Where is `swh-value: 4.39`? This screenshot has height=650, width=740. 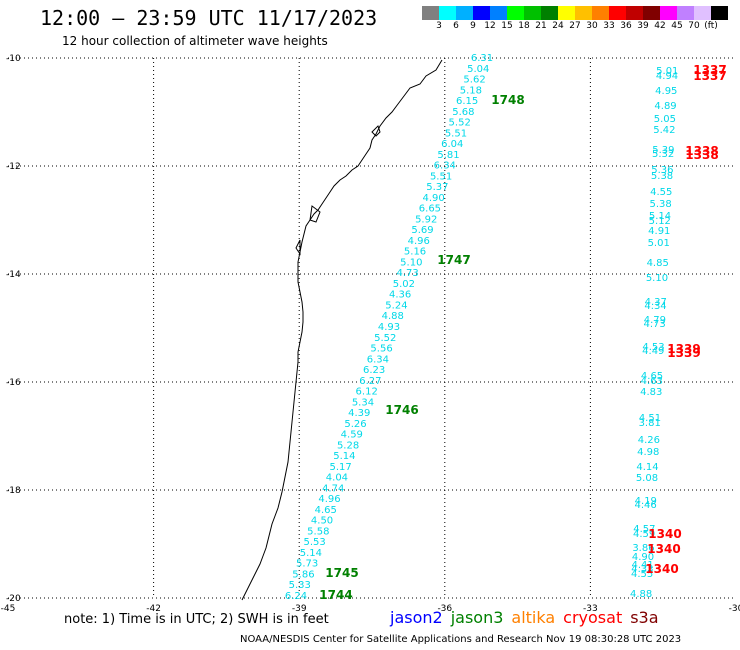
swh-value: 4.39 is located at coordinates (359, 413).